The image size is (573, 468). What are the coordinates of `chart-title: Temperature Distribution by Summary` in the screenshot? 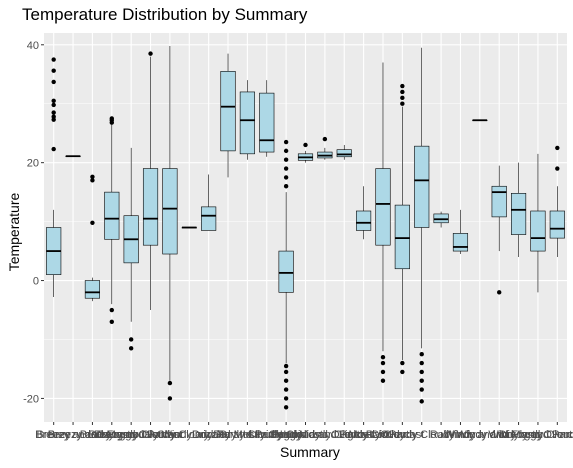 It's located at (165, 14).